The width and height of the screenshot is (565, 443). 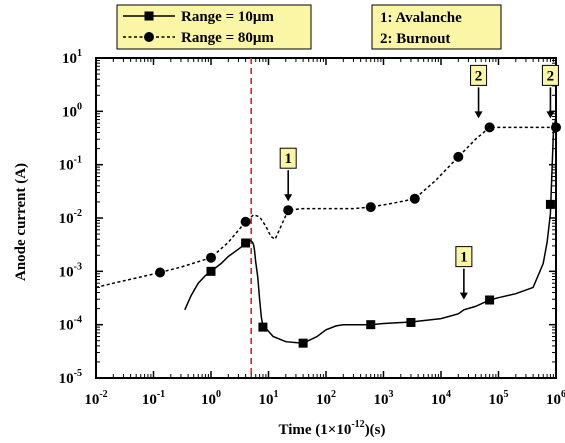 I want to click on annotation-legend-item: 2: Burnout, so click(x=415, y=39).